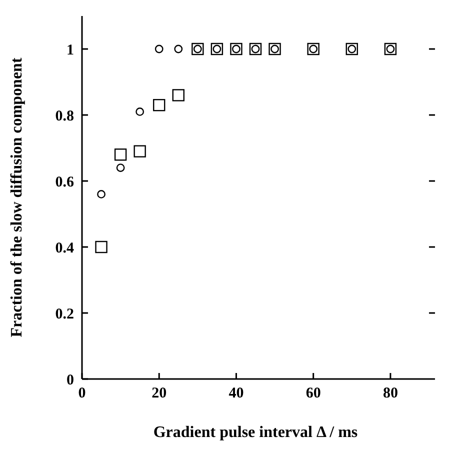  What do you see at coordinates (64, 248) in the screenshot?
I see `y-tick-label: 0.4` at bounding box center [64, 248].